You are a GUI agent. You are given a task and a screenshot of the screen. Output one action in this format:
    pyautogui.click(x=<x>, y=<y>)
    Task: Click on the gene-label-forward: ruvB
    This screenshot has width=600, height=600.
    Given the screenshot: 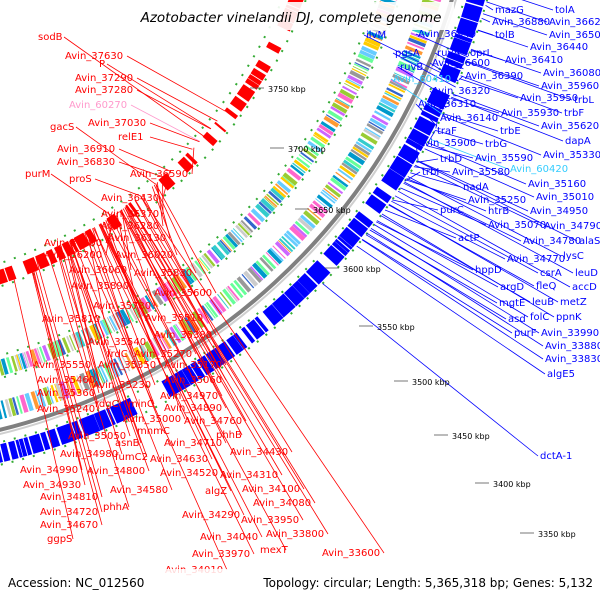 What is the action you would take?
    pyautogui.click(x=411, y=67)
    